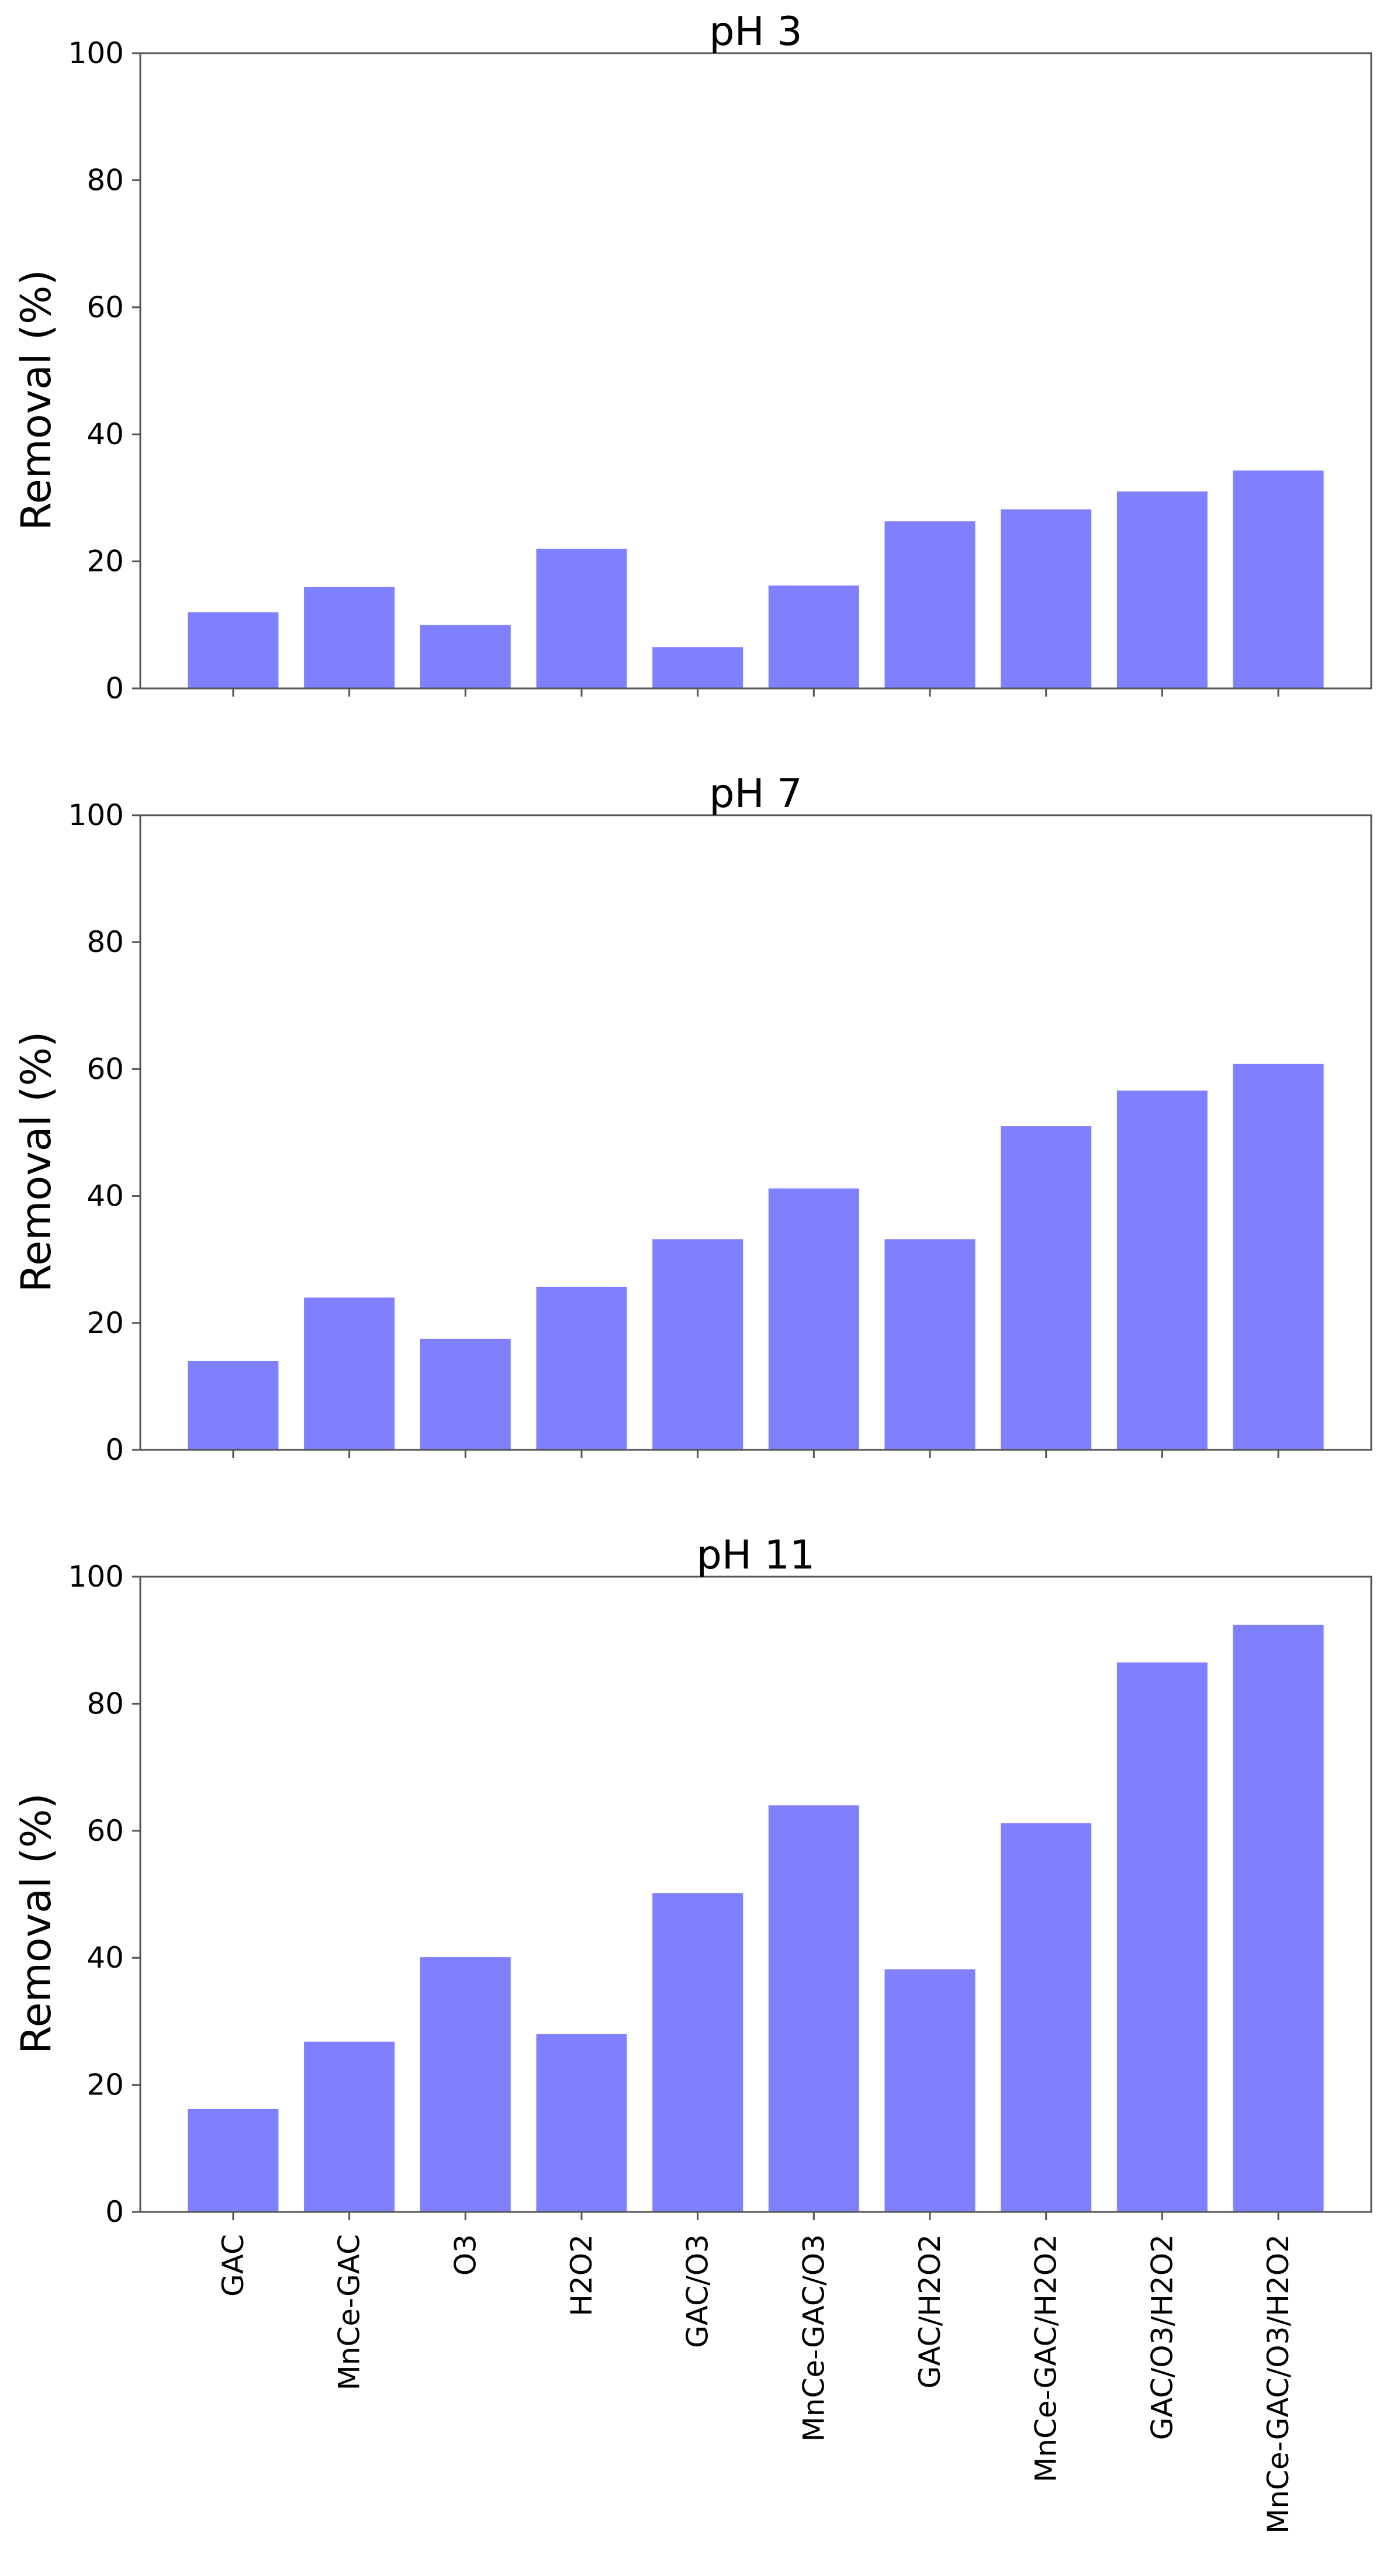 The height and width of the screenshot is (2576, 1387). What do you see at coordinates (1162, 2337) in the screenshot?
I see `x-tick-label: GAC/O3/H2O2` at bounding box center [1162, 2337].